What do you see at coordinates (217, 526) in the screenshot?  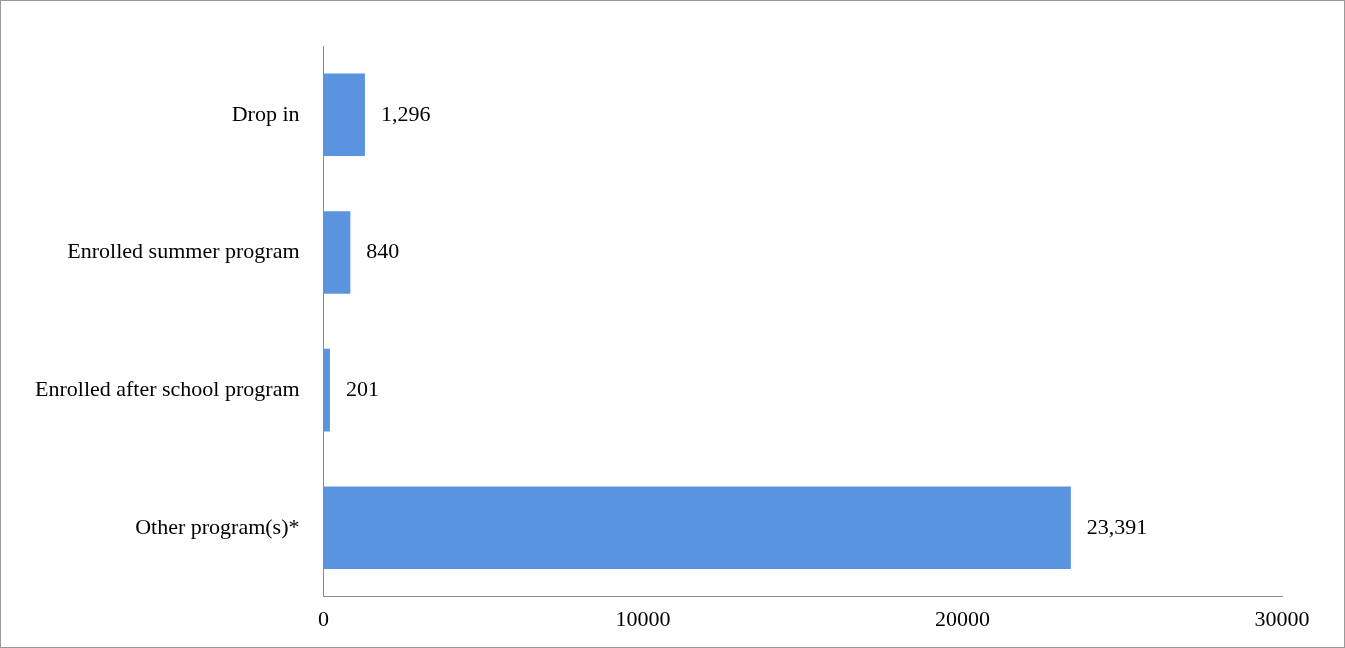 I see `y-tick-label: Other program(s)*` at bounding box center [217, 526].